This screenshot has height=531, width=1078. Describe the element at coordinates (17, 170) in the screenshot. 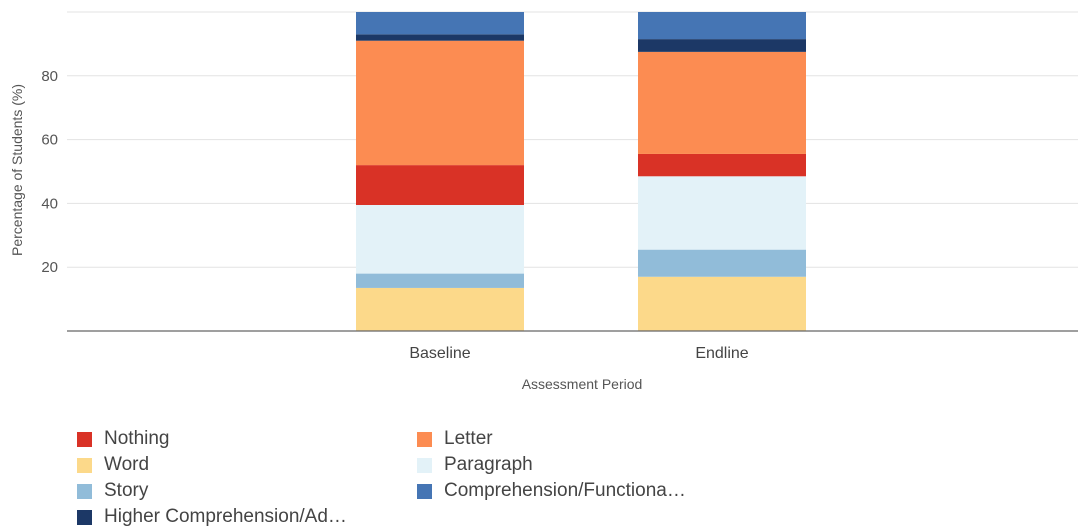

I see `y-axis-title: Percentage of Students (%)` at that location.